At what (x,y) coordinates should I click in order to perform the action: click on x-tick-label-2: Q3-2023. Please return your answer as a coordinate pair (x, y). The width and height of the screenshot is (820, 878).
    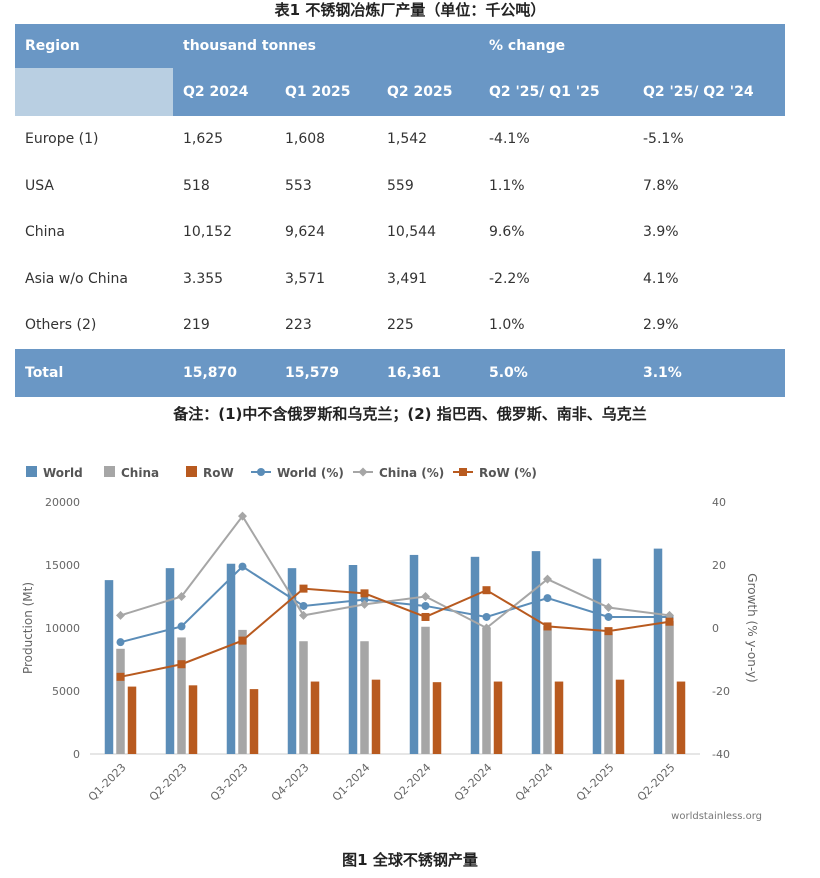
    Looking at the image, I should click on (229, 782).